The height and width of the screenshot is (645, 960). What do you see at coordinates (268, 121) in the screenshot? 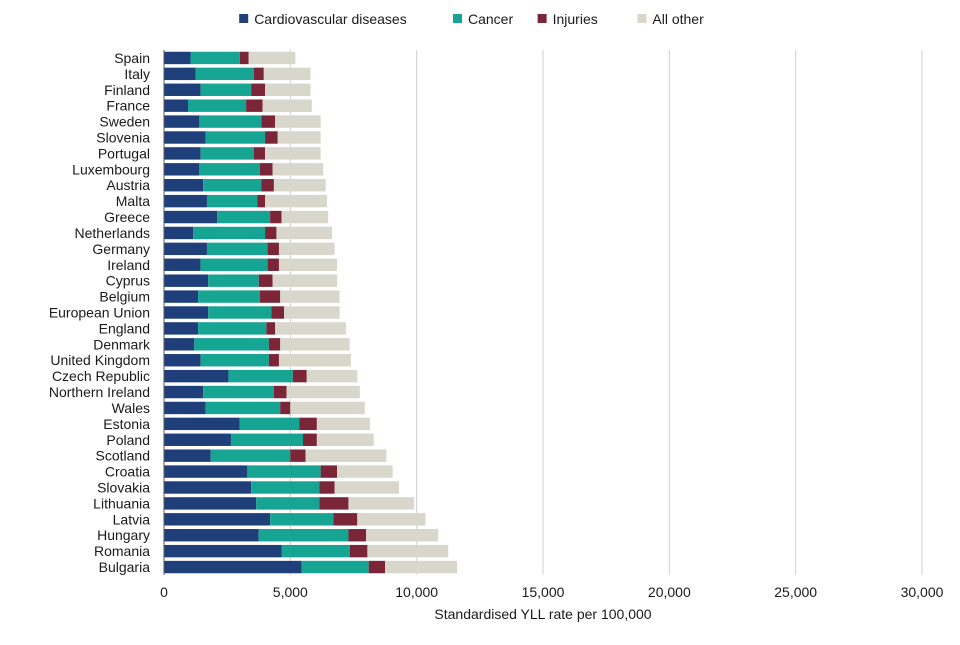
I see `bar-sweden-injuries` at bounding box center [268, 121].